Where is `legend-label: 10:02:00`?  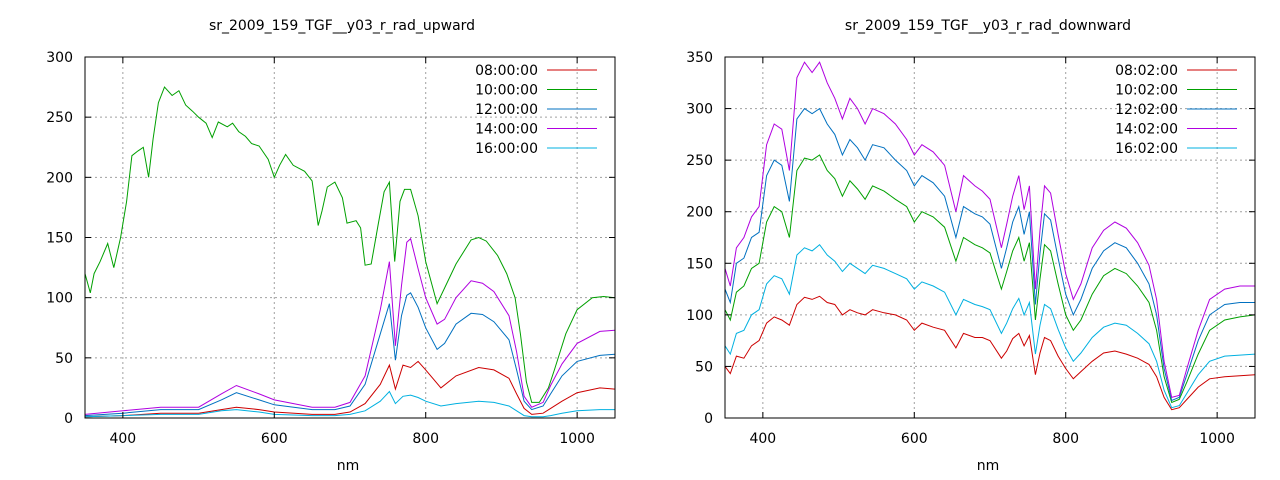 legend-label: 10:02:00 is located at coordinates (1146, 91).